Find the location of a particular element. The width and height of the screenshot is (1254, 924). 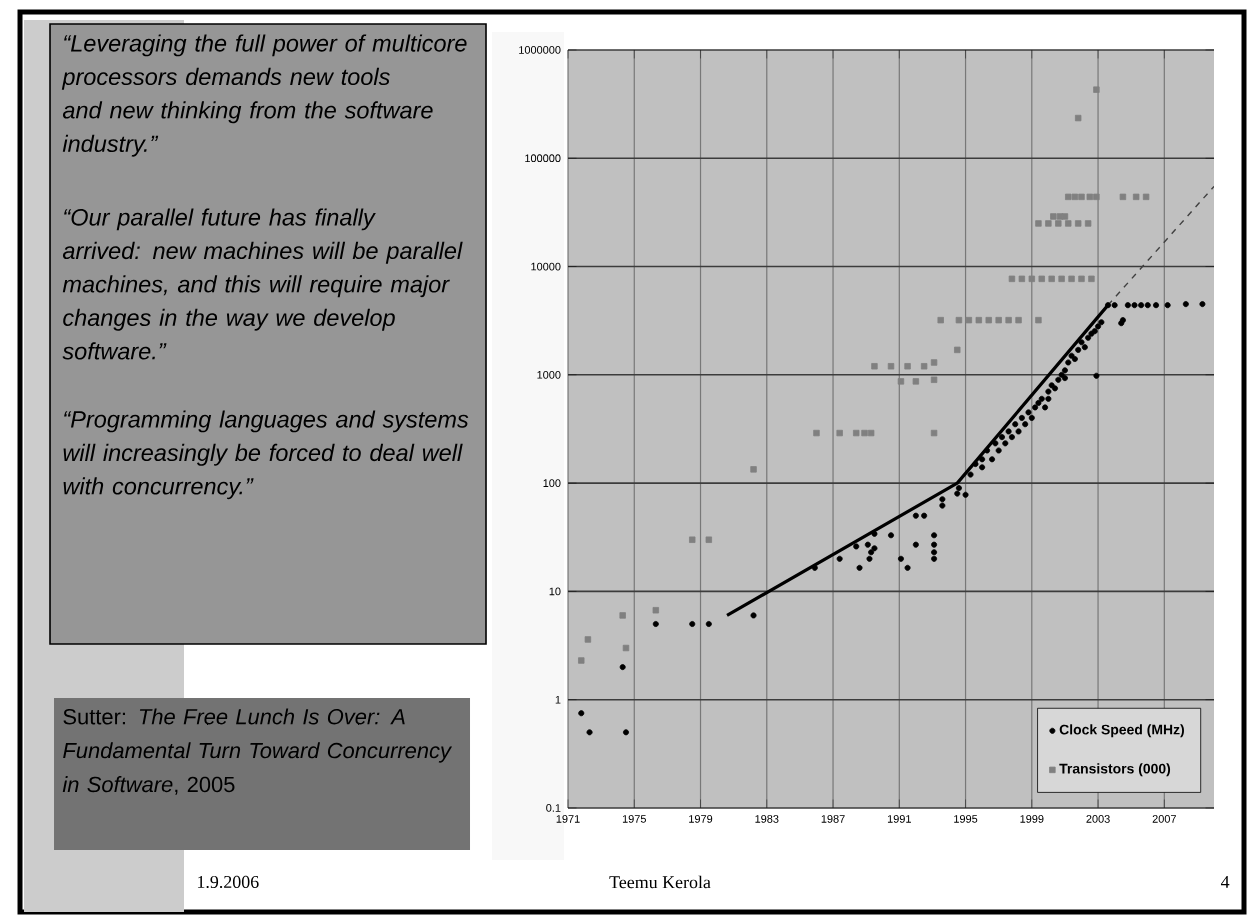

text: “Programming languages and systems will increasingly be forced to deal well with concurrency.” is located at coordinates (266, 455).